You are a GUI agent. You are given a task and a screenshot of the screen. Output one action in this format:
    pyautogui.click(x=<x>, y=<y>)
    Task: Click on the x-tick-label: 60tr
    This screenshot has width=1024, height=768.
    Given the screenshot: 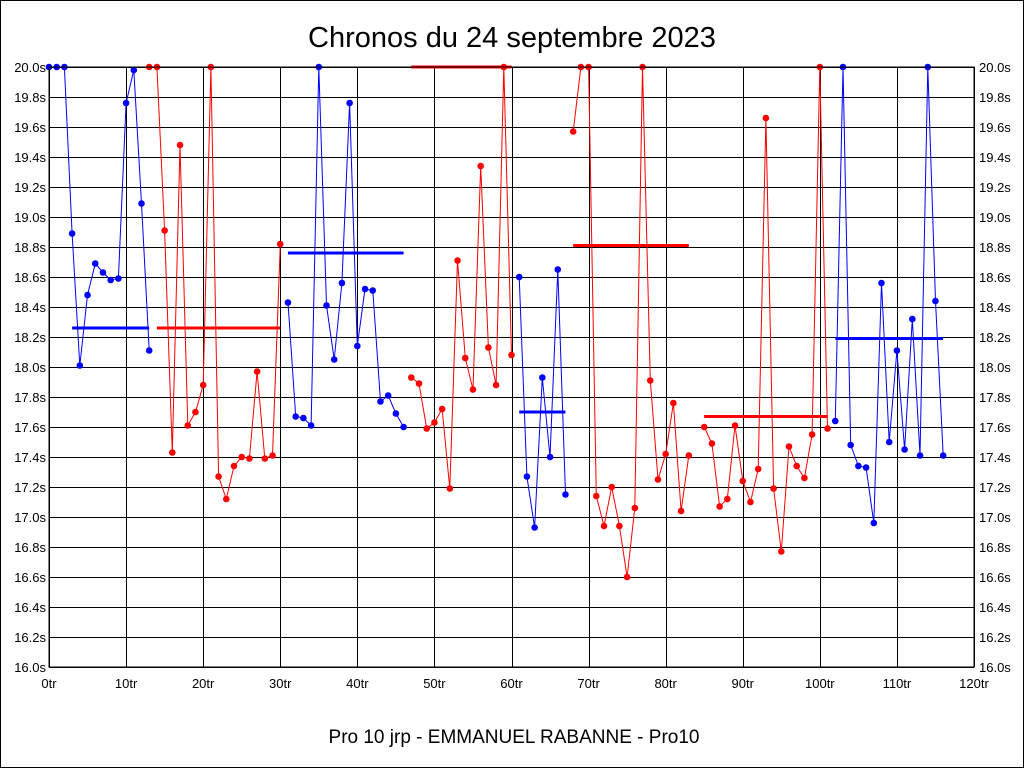 What is the action you would take?
    pyautogui.click(x=511, y=683)
    